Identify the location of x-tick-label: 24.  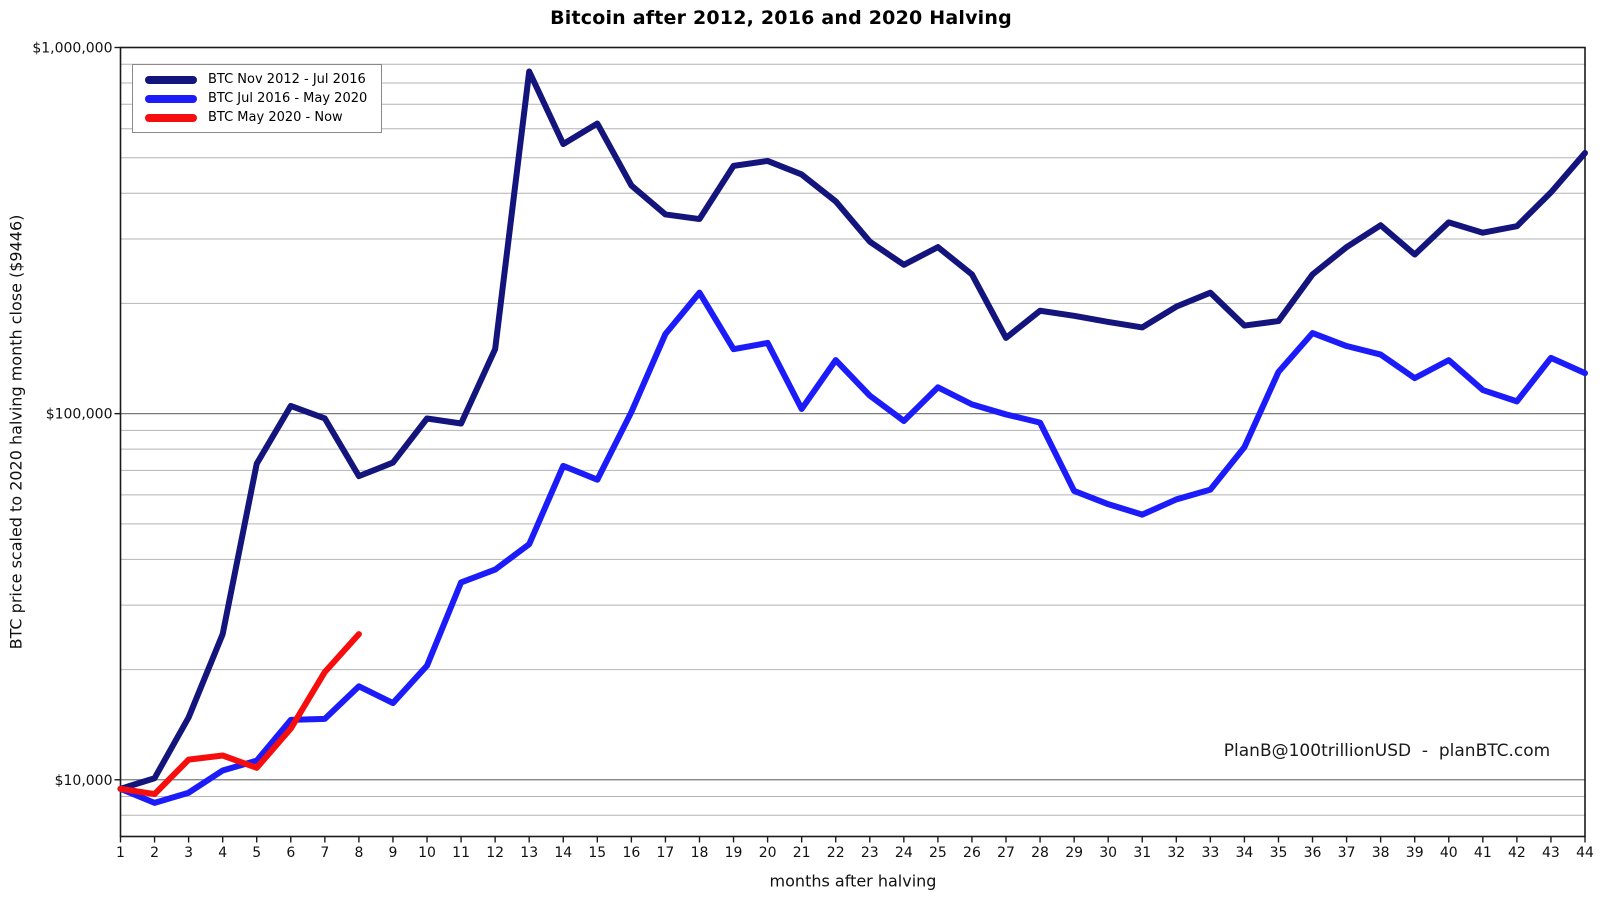
(904, 853).